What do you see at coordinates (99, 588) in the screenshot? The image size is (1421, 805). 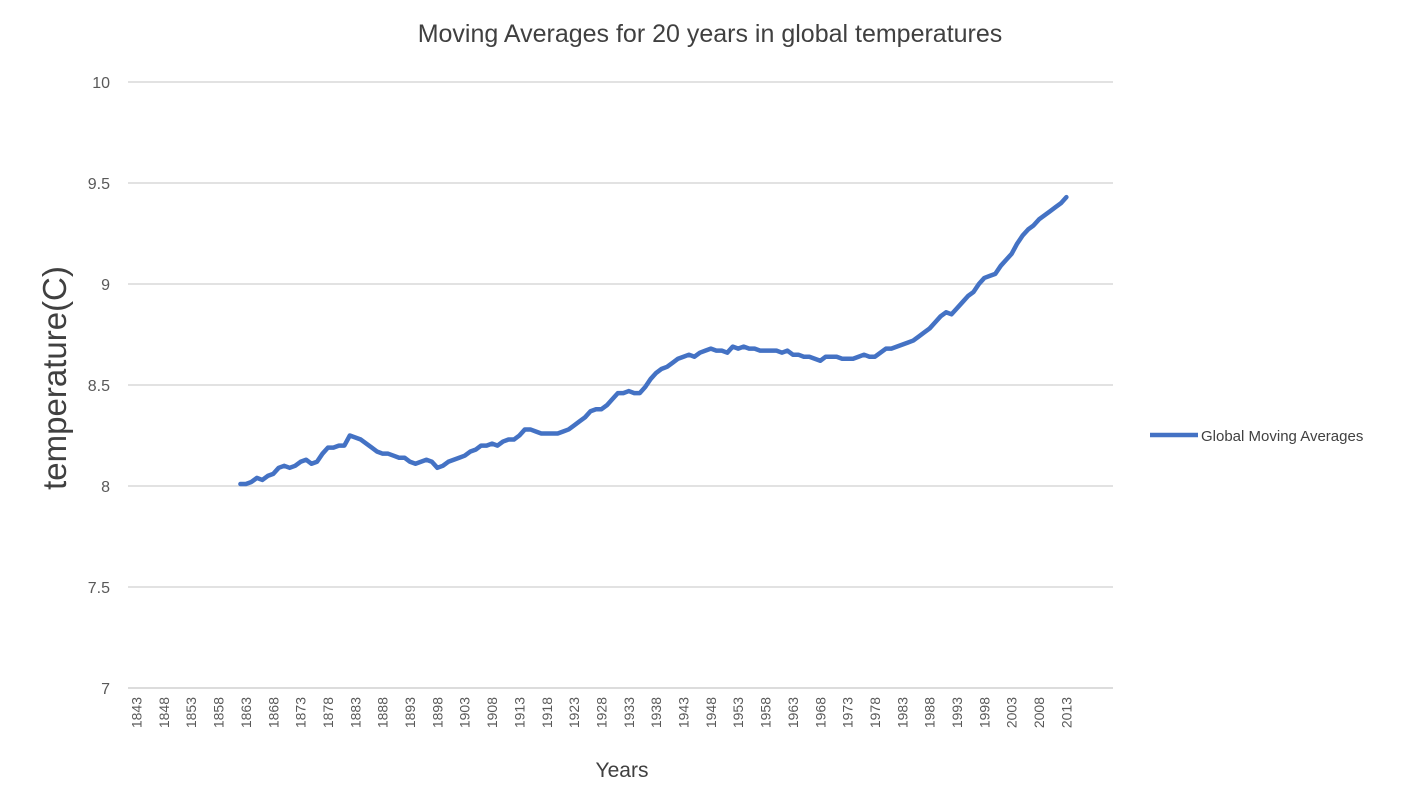 I see `y-tick-label: 7.5` at bounding box center [99, 588].